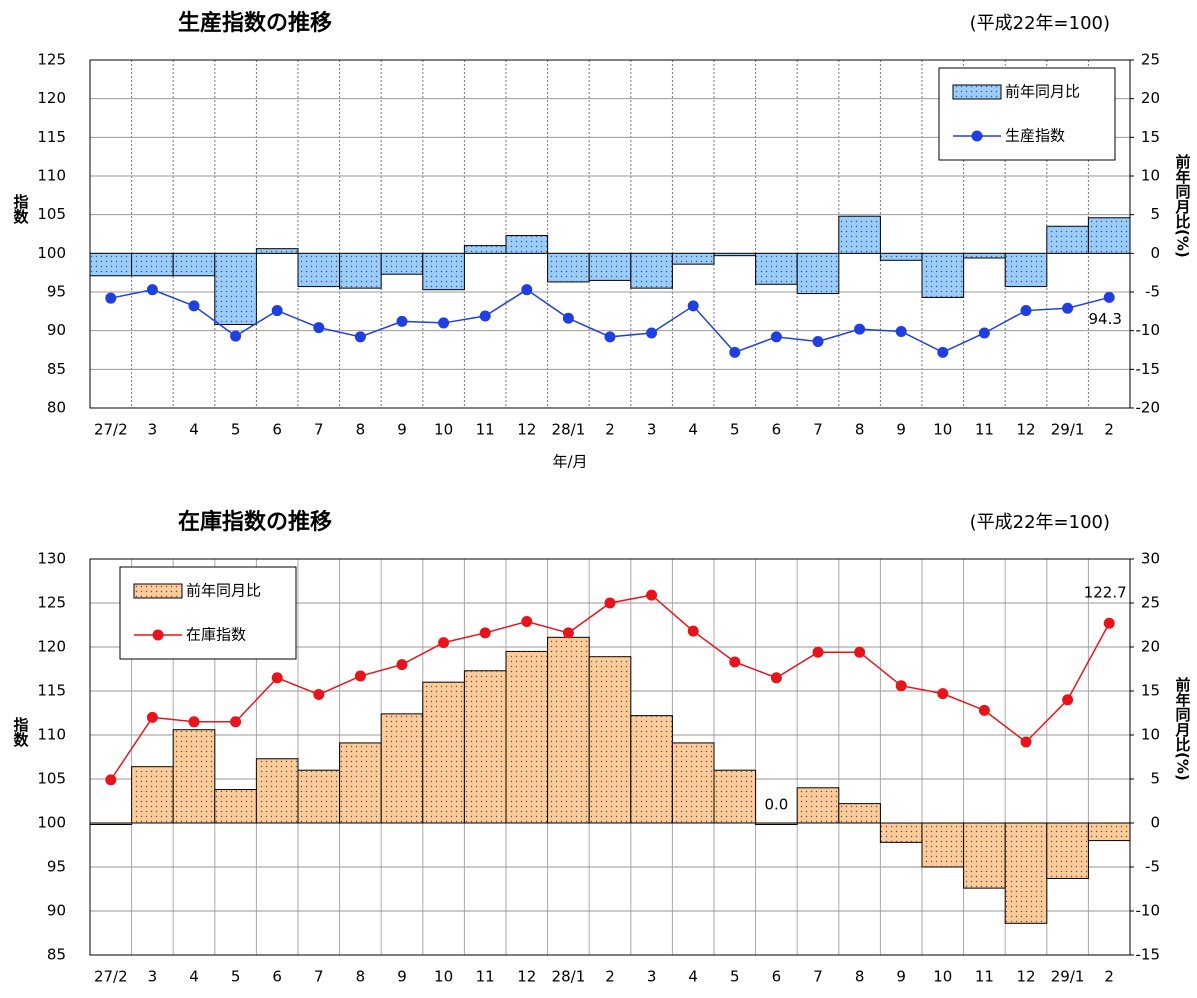 This screenshot has height=998, width=1197. I want to click on x-axis-label: 年/月, so click(569, 462).